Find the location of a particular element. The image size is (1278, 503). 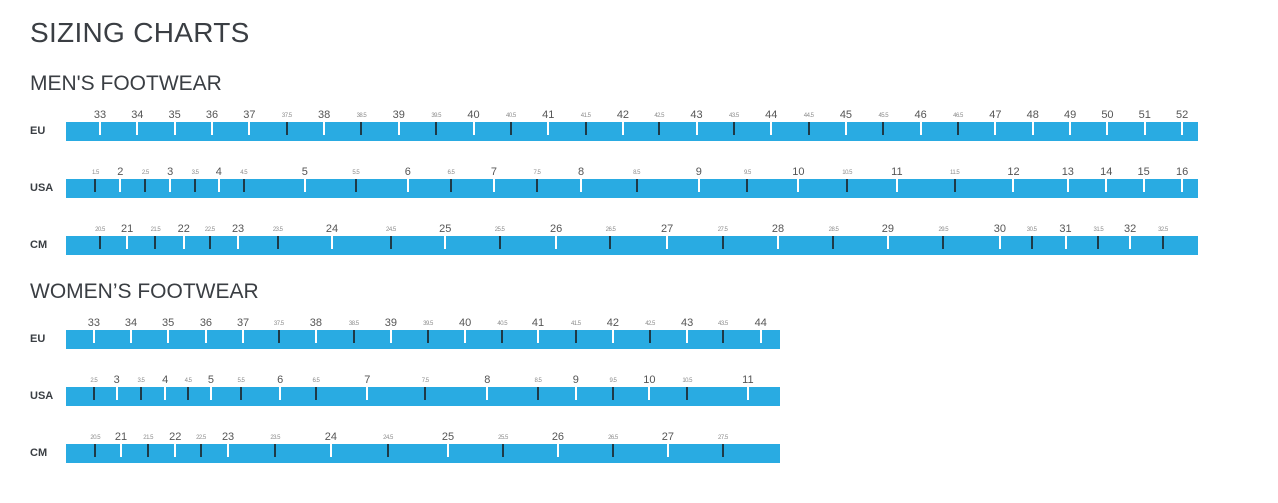

unit-label-eu: EU is located at coordinates (38, 339).